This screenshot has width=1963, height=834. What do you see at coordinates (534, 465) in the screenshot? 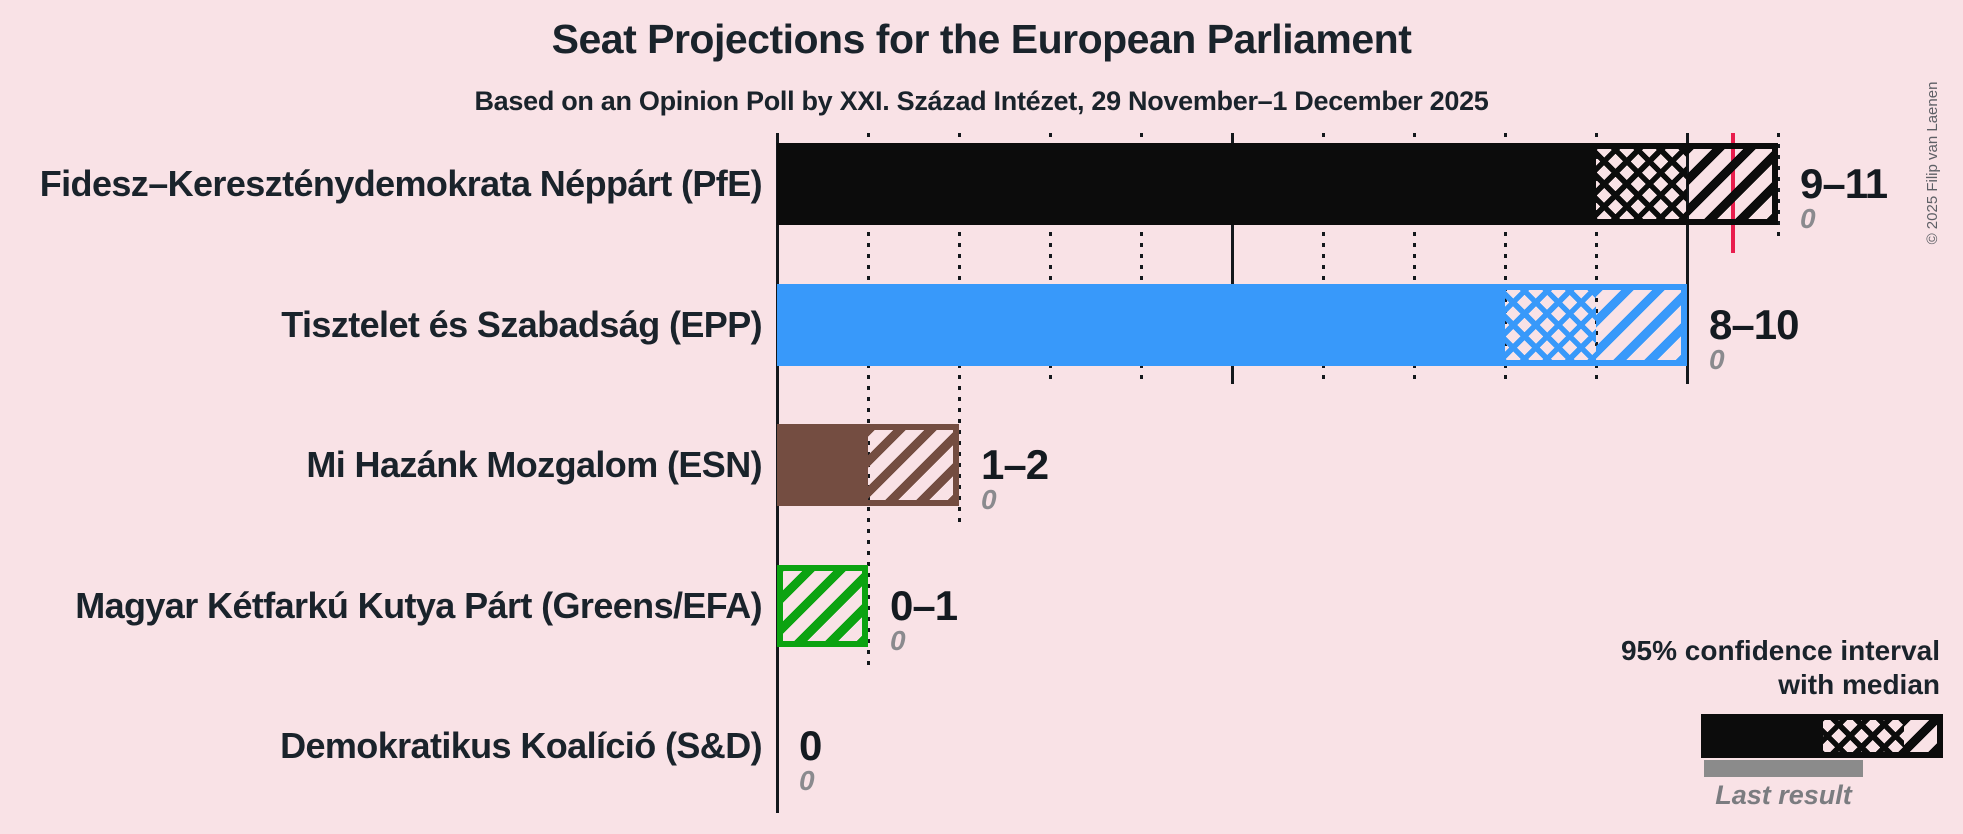
I see `party-label: Mi Hazánk Mozgalom (ESN)` at bounding box center [534, 465].